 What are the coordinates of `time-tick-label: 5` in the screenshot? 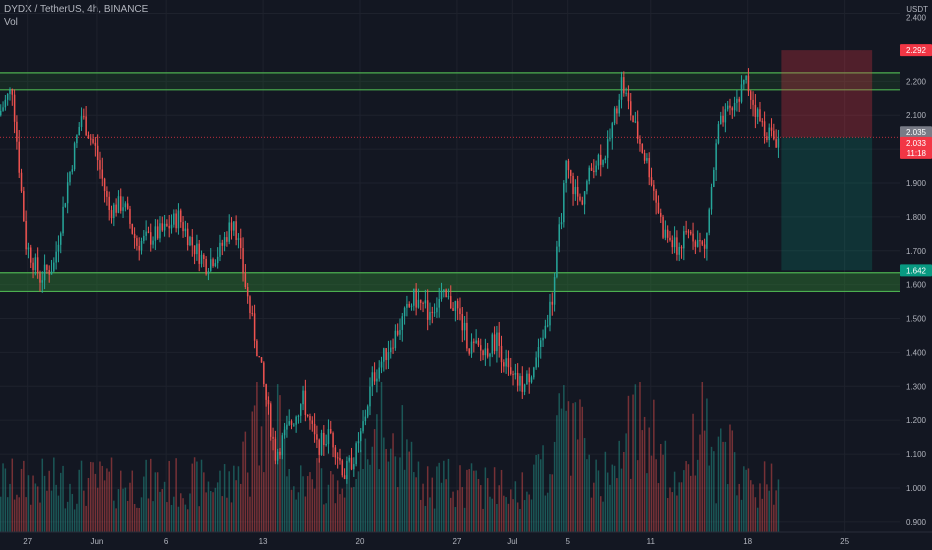 It's located at (567, 541).